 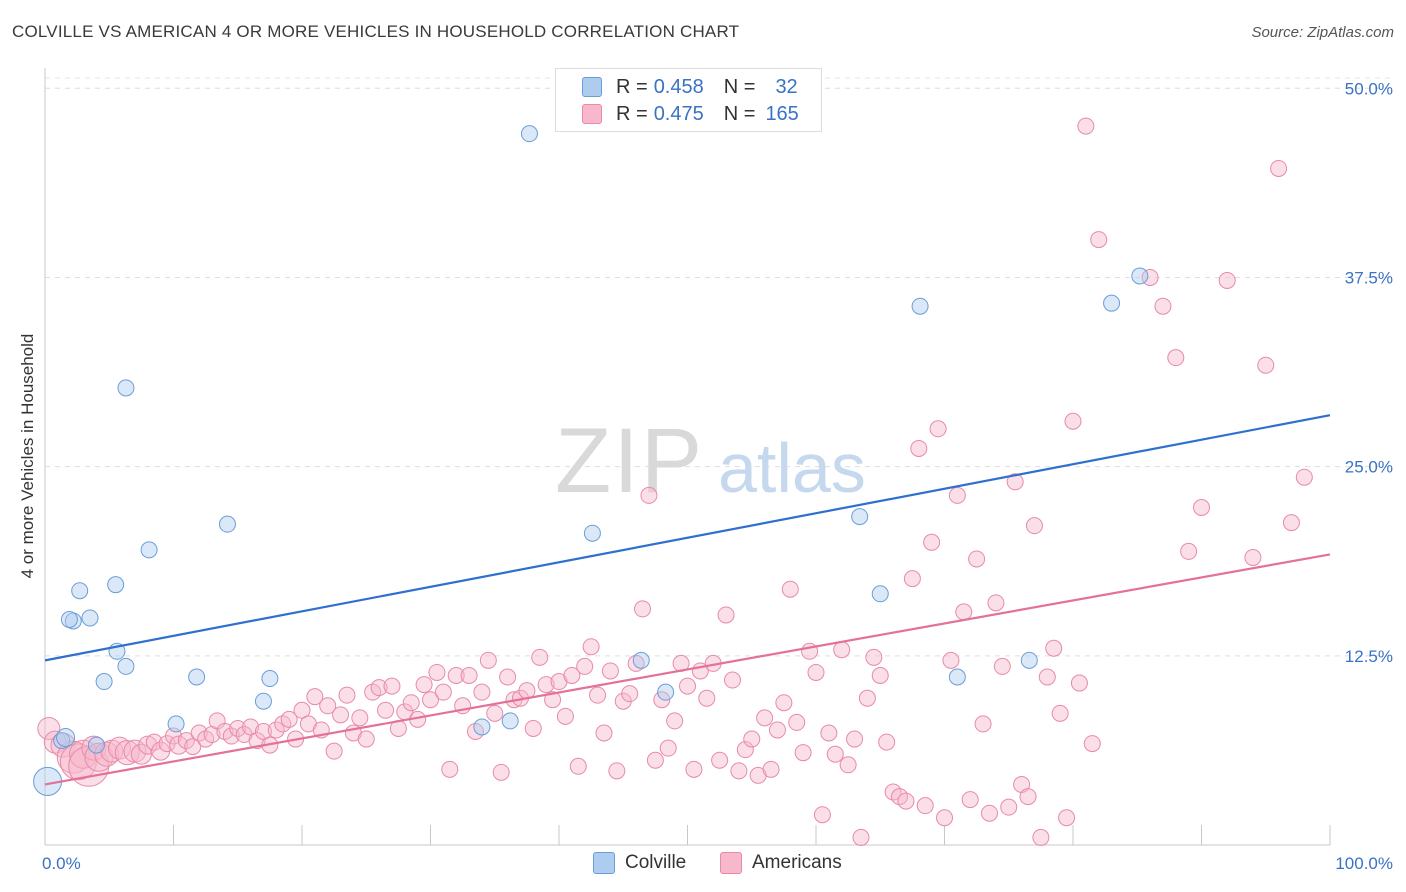 What do you see at coordinates (678, 113) in the screenshot?
I see `legend-r-value: 0.475` at bounding box center [678, 113].